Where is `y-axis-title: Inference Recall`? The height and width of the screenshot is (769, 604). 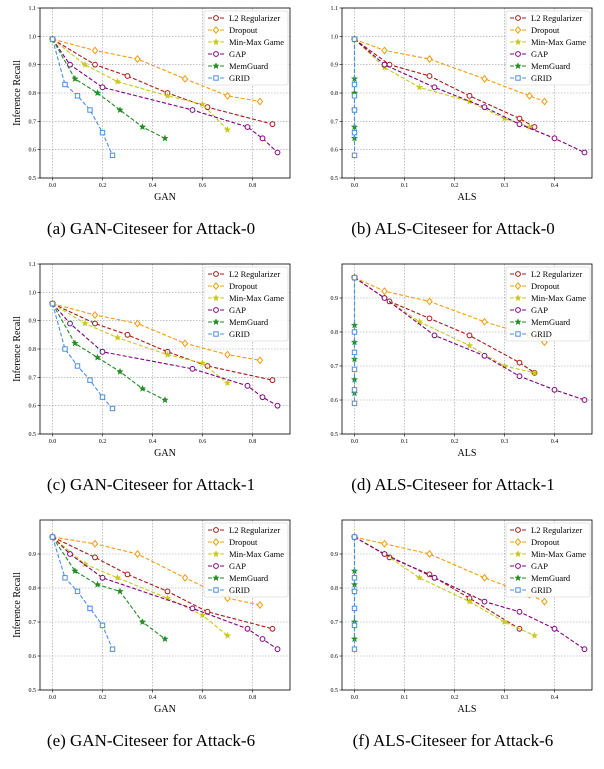
y-axis-title: Inference Recall is located at coordinates (17, 93).